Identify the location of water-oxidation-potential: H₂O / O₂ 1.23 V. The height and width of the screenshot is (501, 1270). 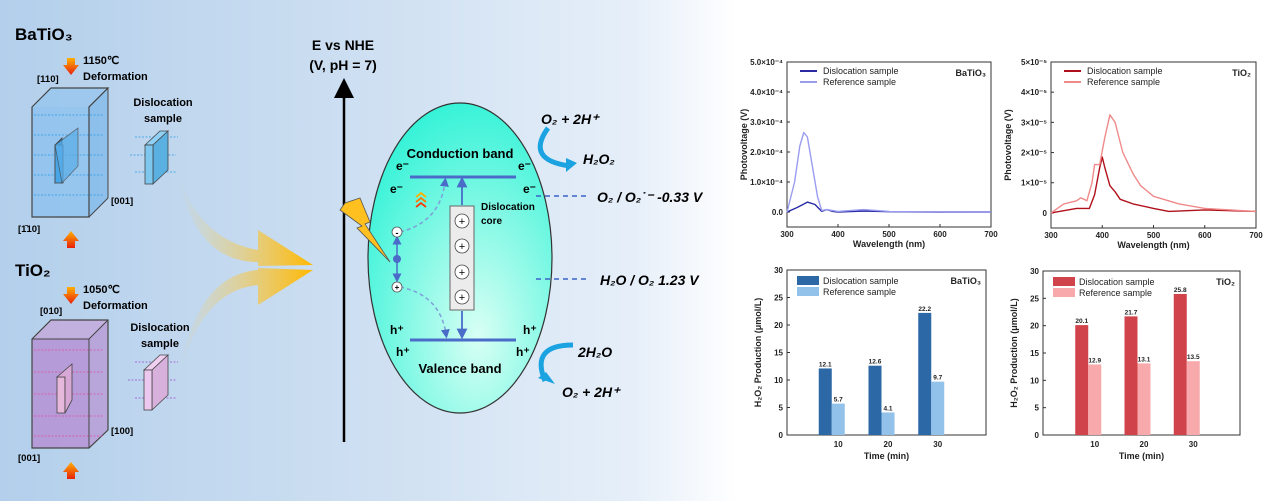
(650, 280).